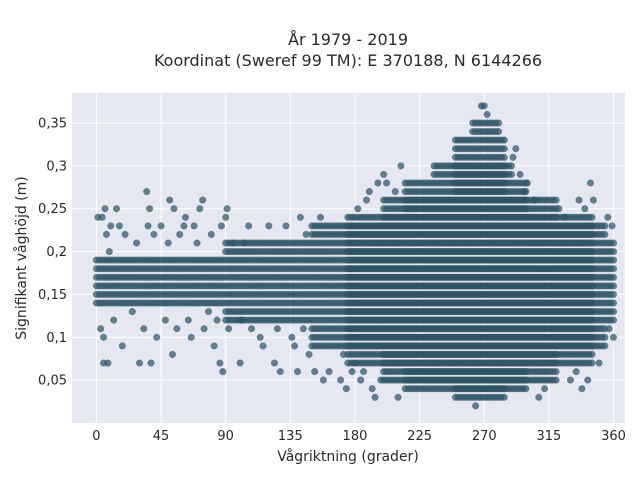  Describe the element at coordinates (52, 209) in the screenshot. I see `y-tick-label: 0,25` at that location.